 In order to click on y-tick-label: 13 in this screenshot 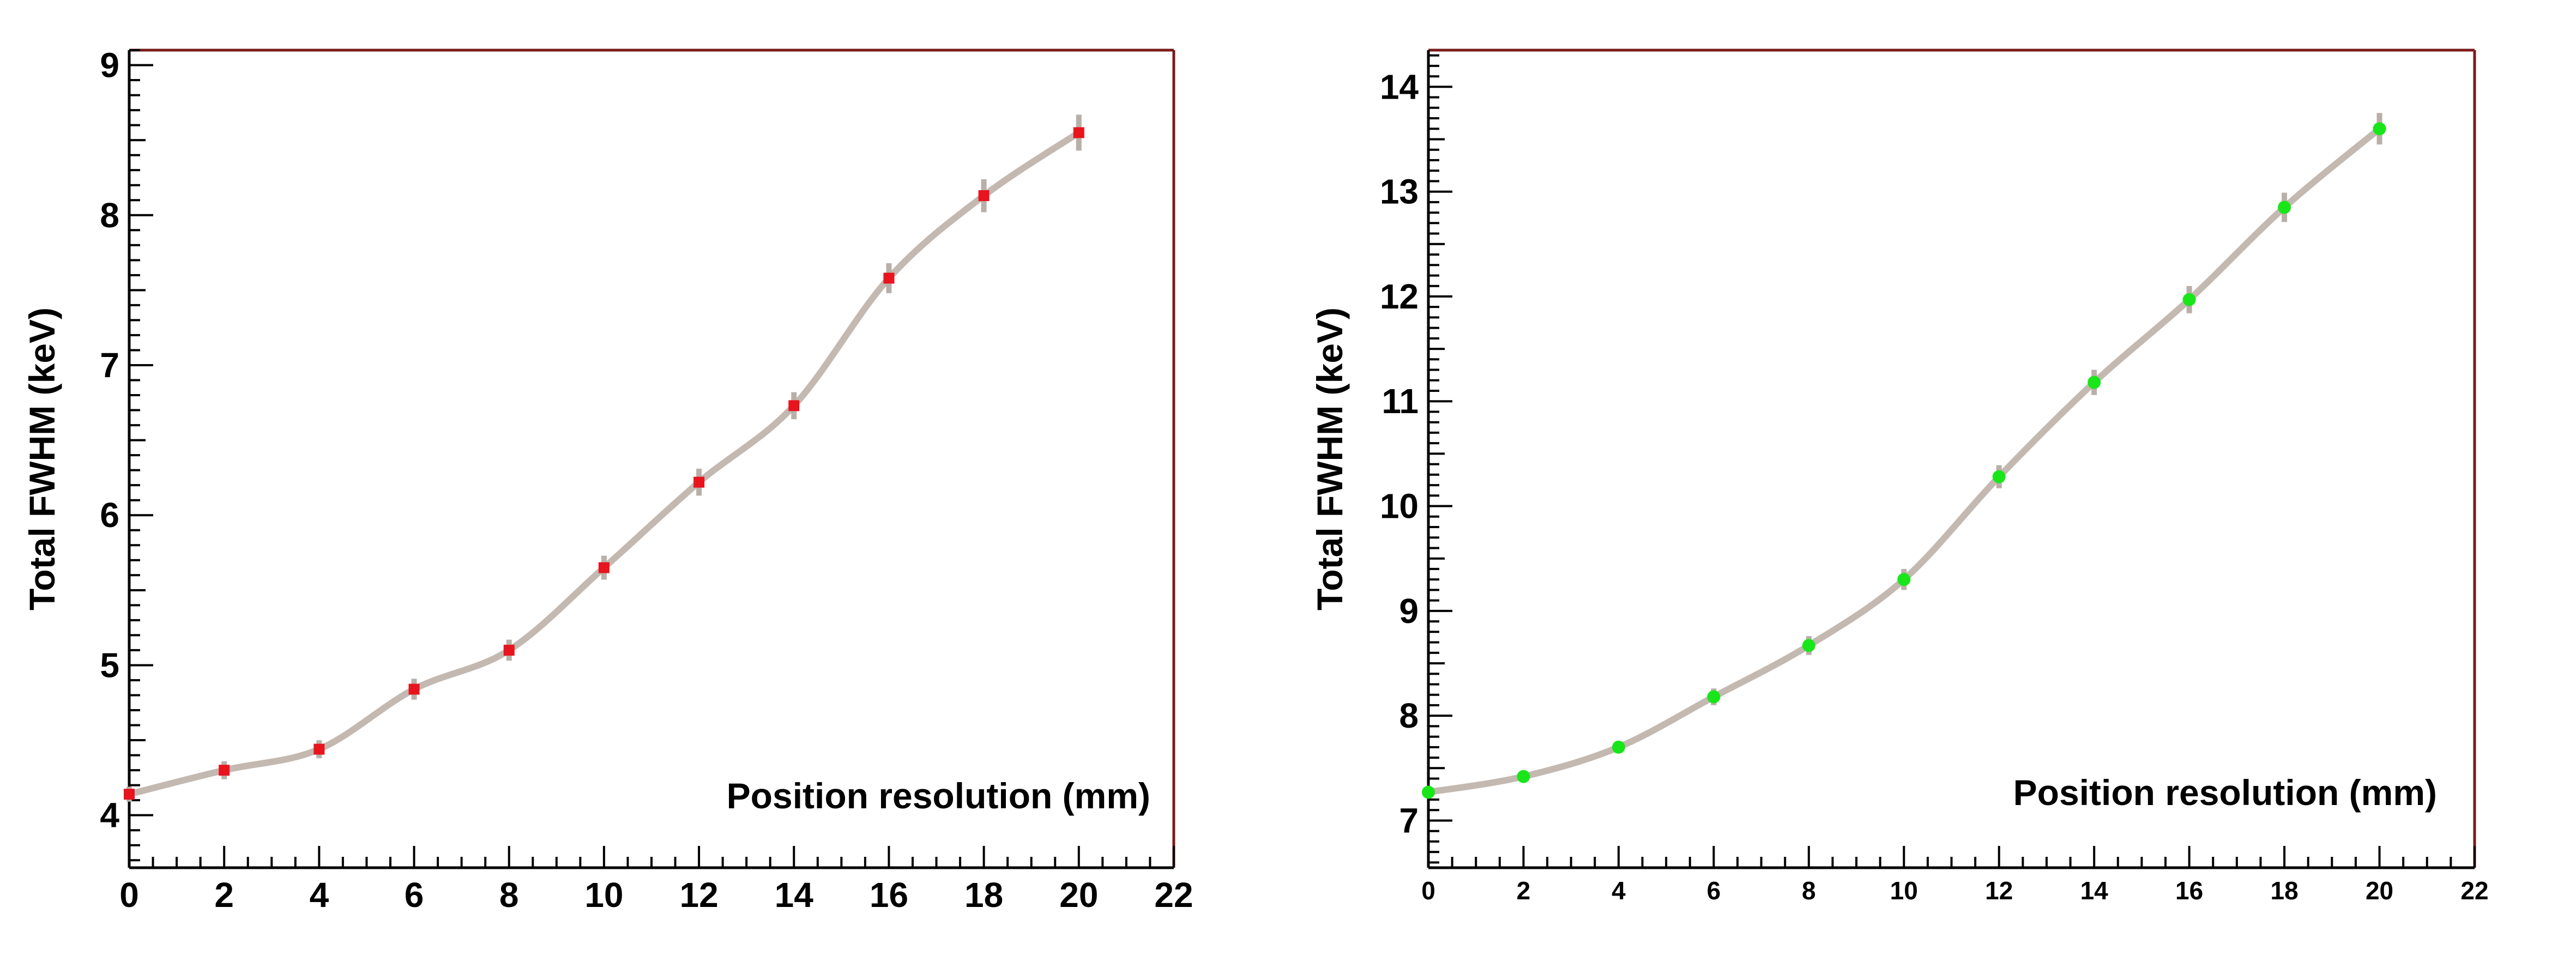, I will do `click(1400, 191)`.